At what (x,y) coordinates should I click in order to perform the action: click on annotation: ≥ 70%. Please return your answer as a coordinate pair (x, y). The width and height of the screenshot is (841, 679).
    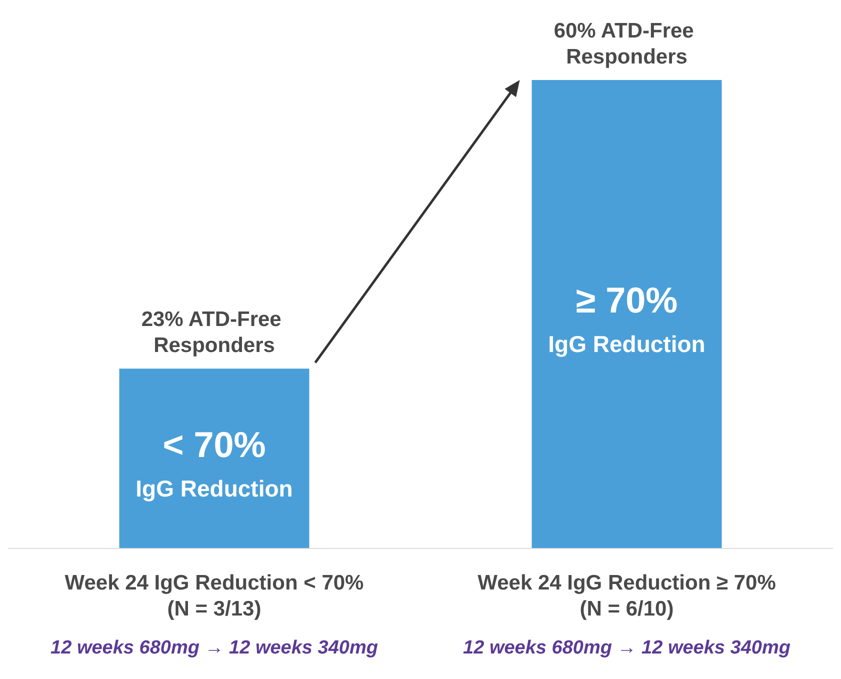
    Looking at the image, I should click on (627, 300).